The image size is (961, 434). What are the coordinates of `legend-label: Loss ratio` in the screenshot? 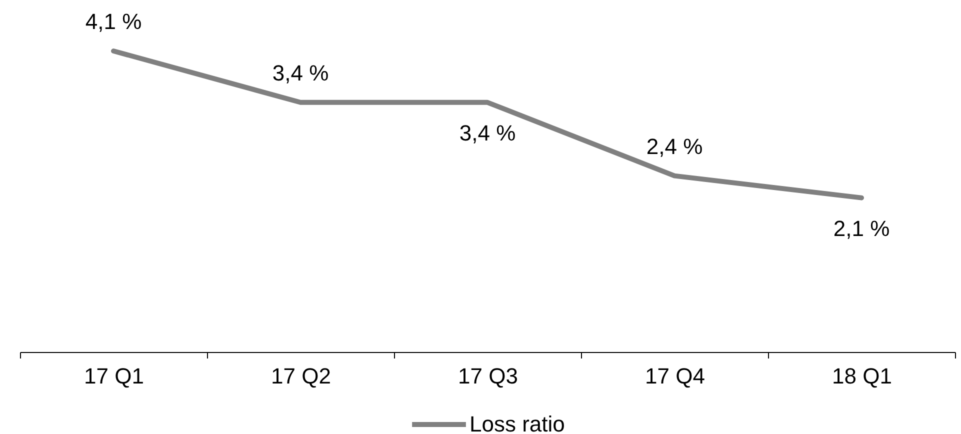 It's located at (517, 423).